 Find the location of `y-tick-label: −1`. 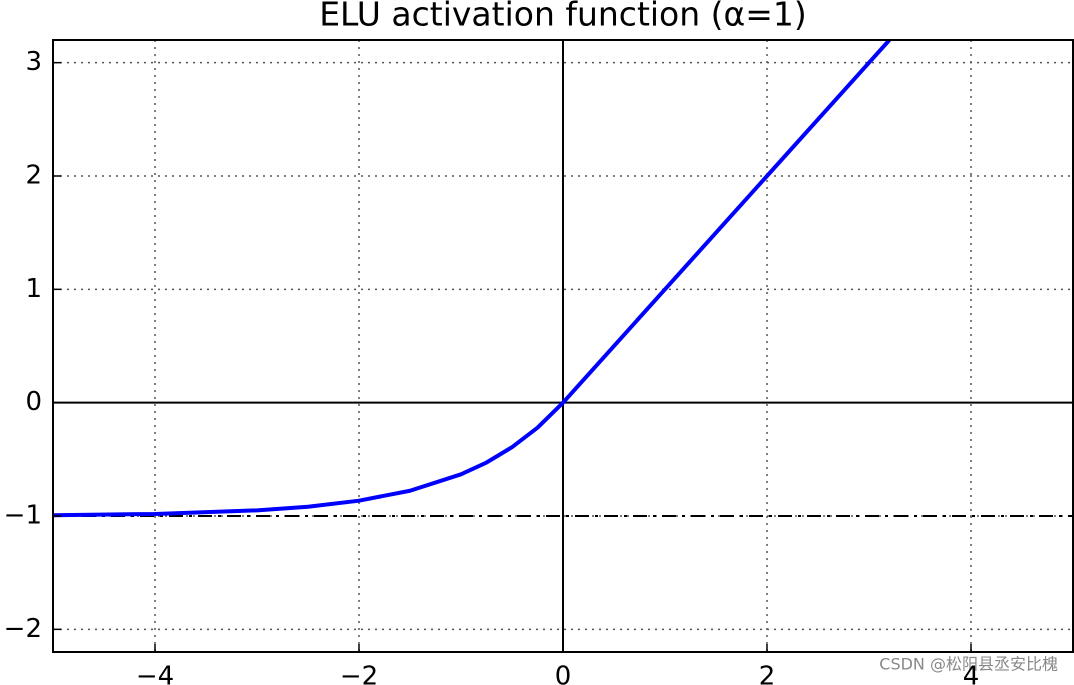

y-tick-label: −1 is located at coordinates (23, 516).